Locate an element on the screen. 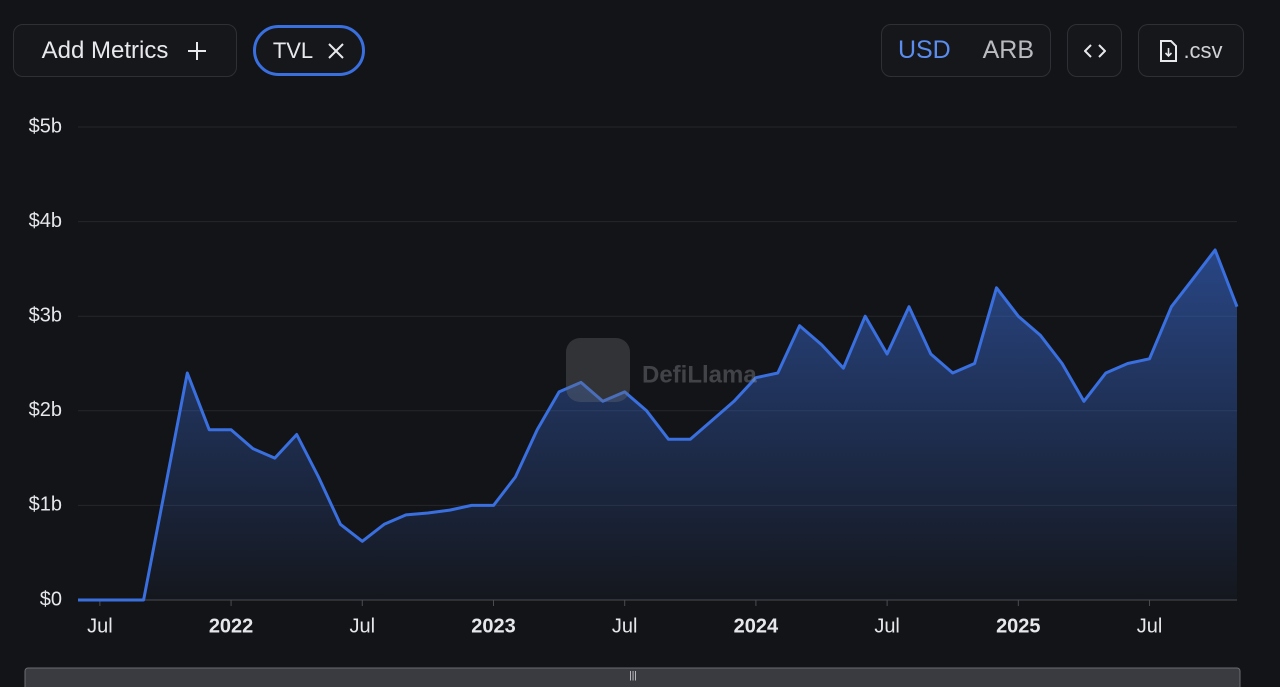 The width and height of the screenshot is (1280, 687). add-metrics-button: Add Metrics is located at coordinates (125, 50).